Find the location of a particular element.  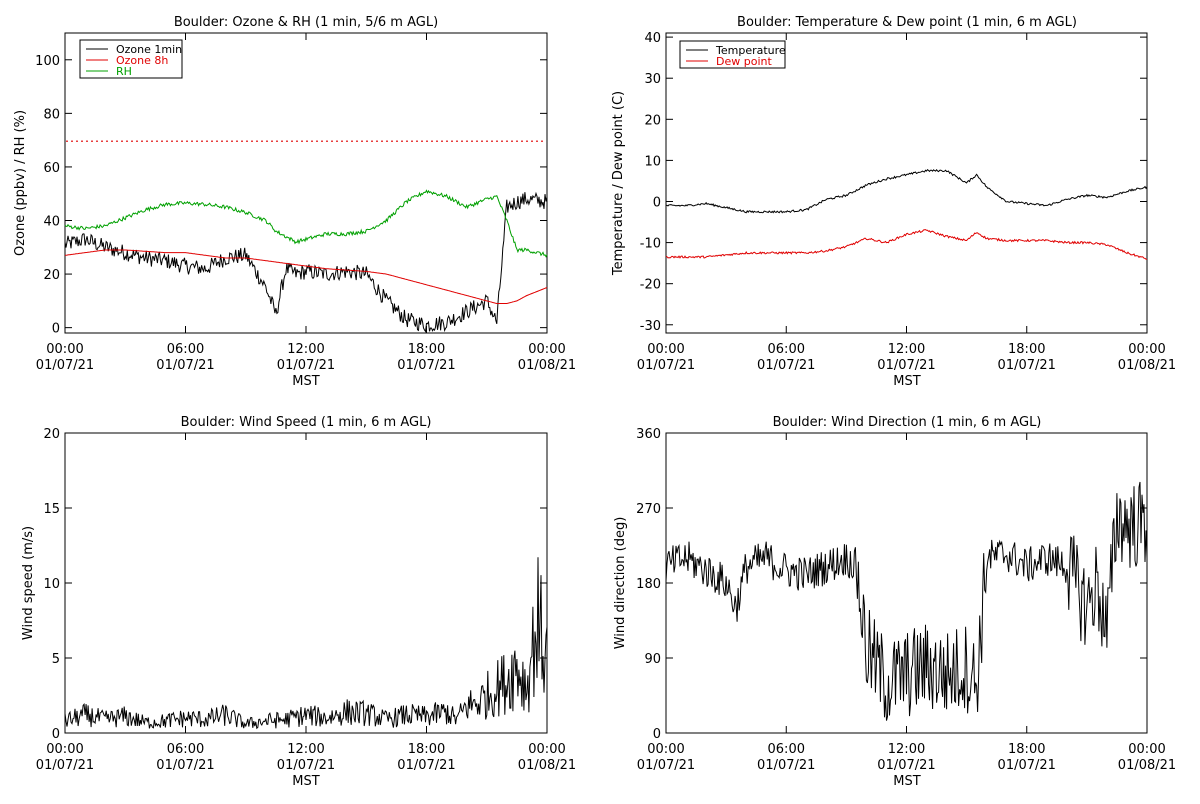

y-tick-label: 180 is located at coordinates (648, 584).